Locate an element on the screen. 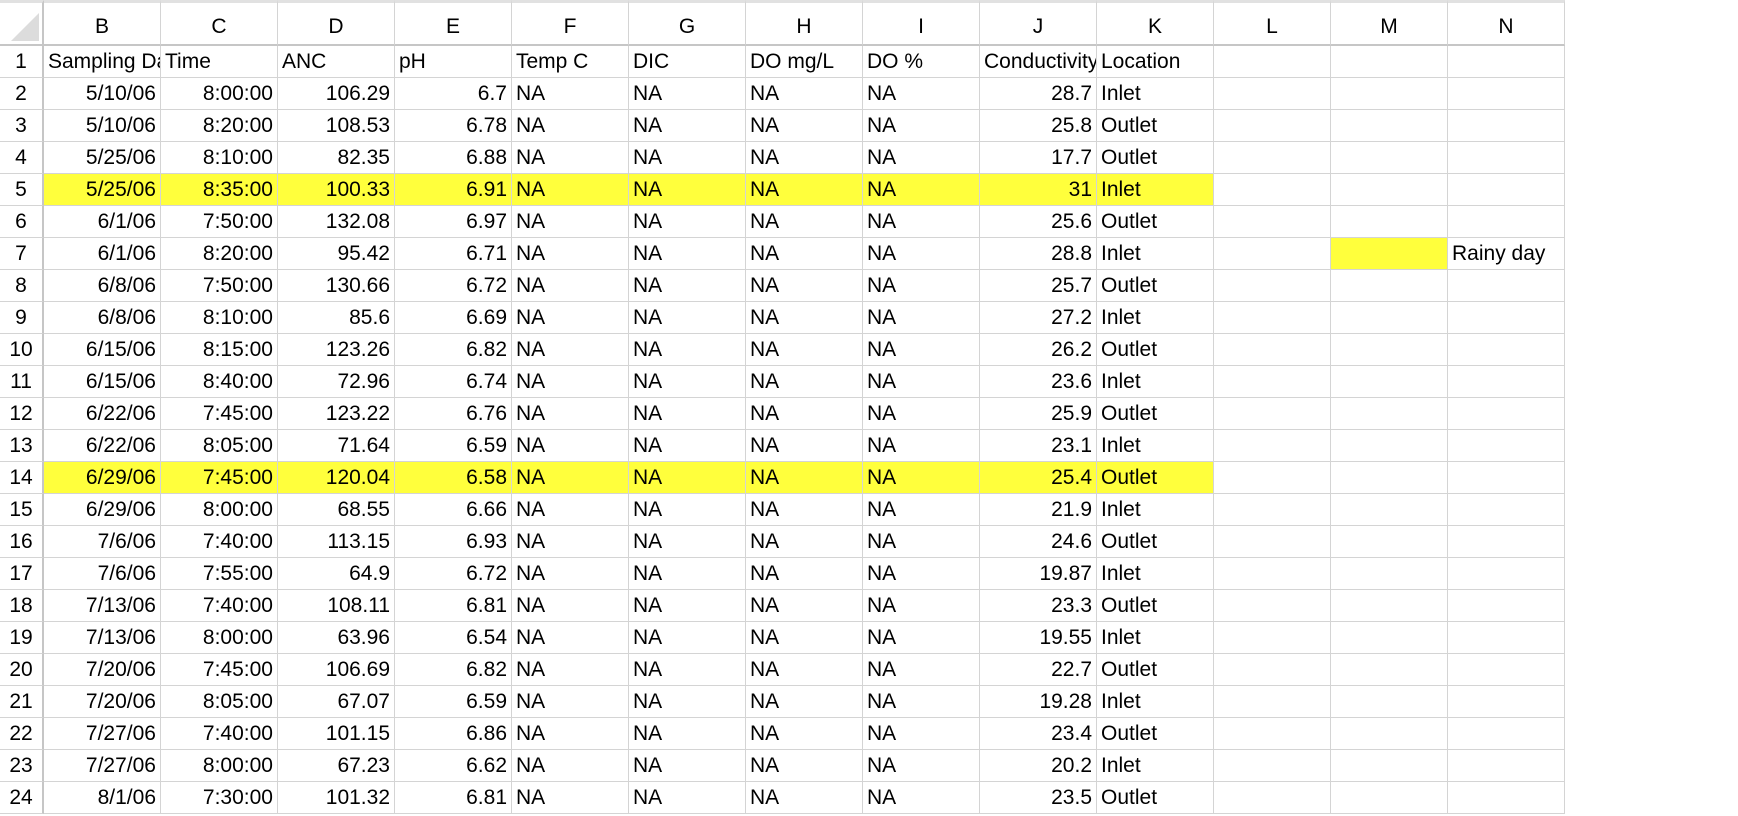  cell-f16: NA is located at coordinates (570, 542).